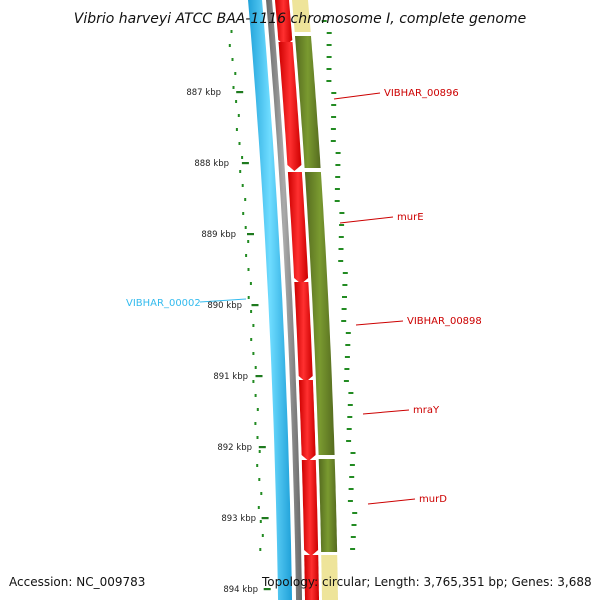 The image size is (600, 600). I want to click on tick-label: 894 kbp, so click(240, 590).